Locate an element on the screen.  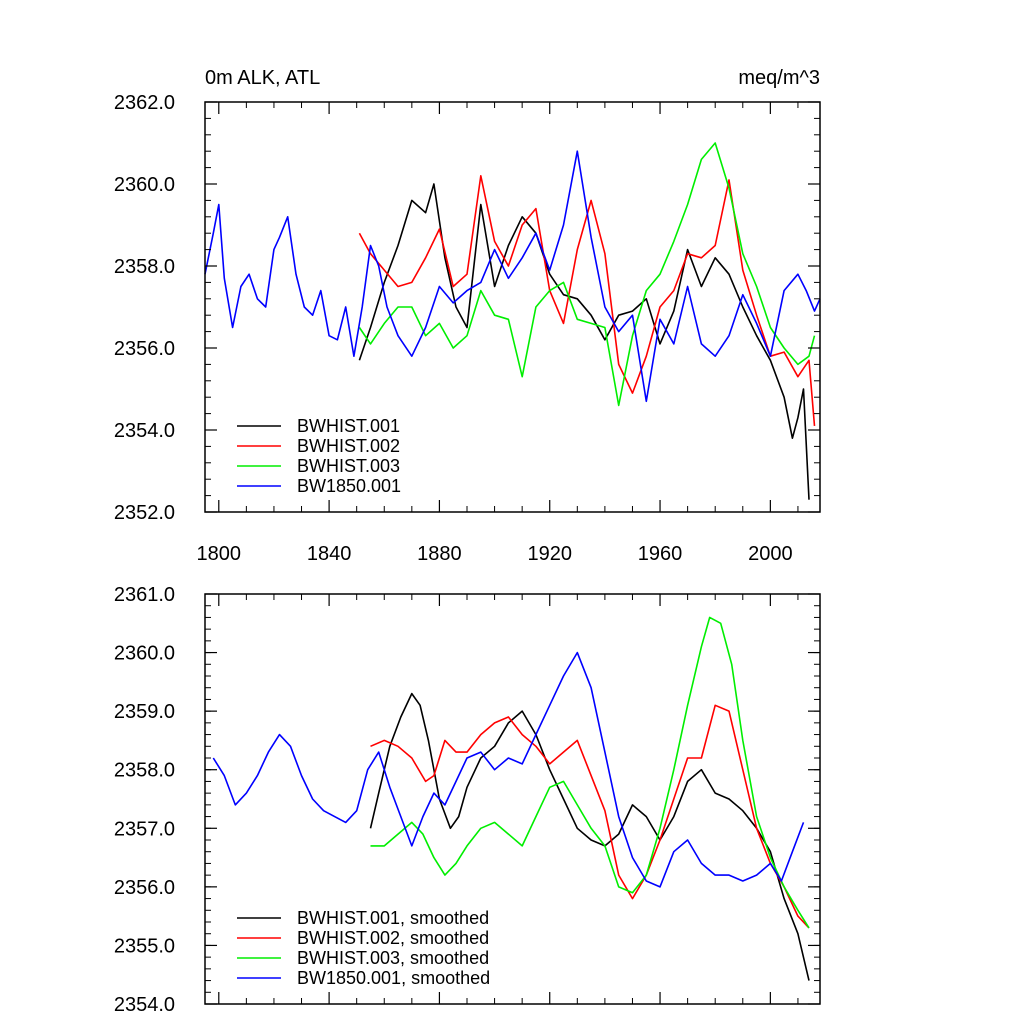
legend-label: BW1850.001, smoothed is located at coordinates (393, 978).